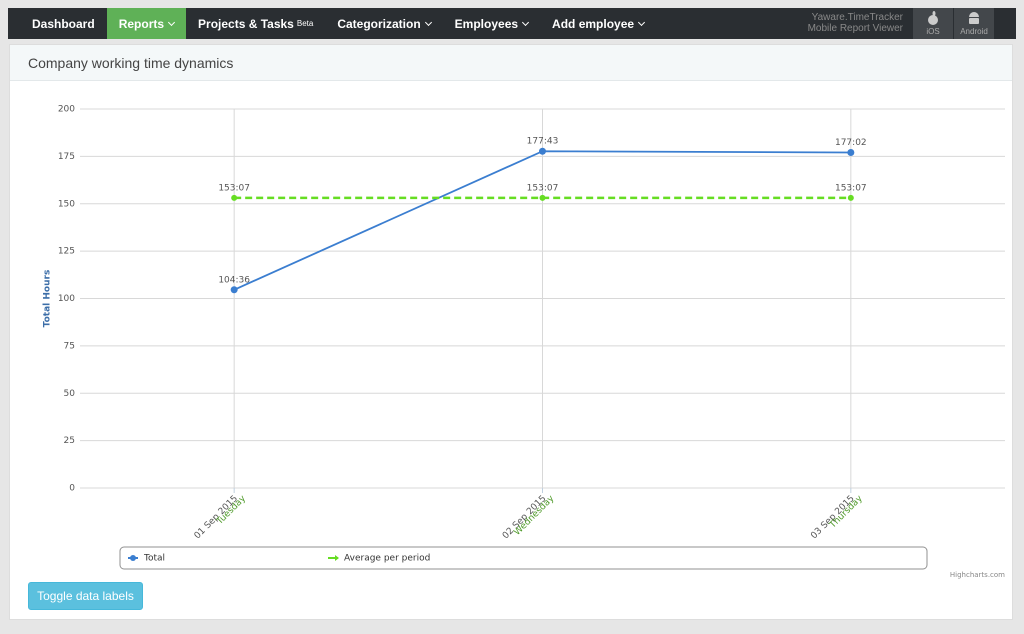  What do you see at coordinates (305, 23) in the screenshot?
I see `nav-badge: Beta` at bounding box center [305, 23].